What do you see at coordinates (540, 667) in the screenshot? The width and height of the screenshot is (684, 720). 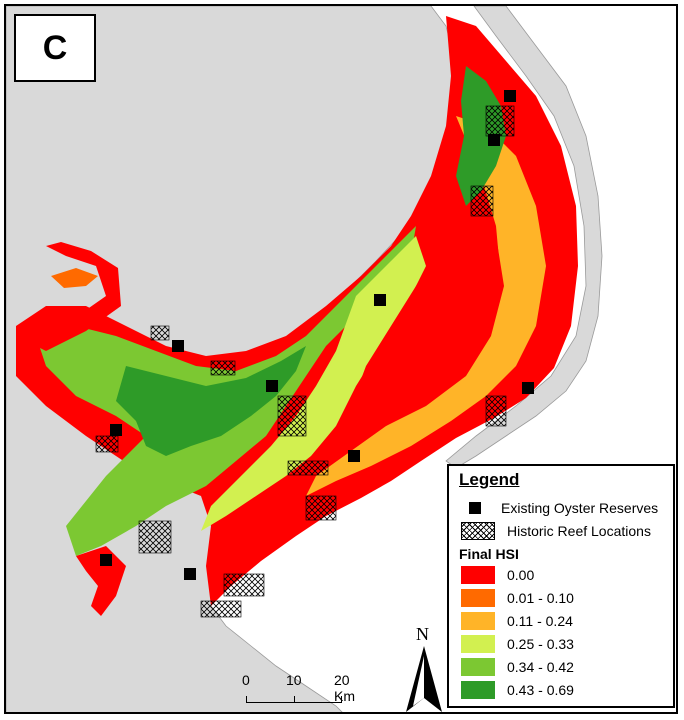 I see `legend-class-label: 0.34 - 0.42` at bounding box center [540, 667].